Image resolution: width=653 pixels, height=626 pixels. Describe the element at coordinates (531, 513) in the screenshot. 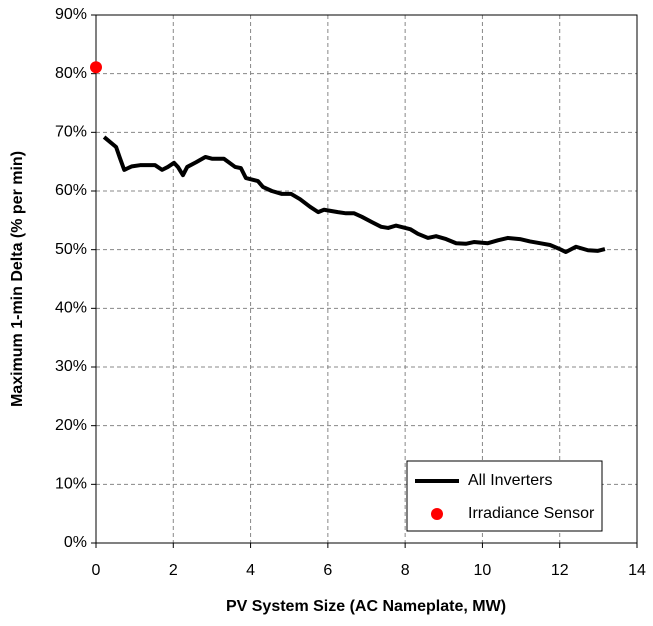

I see `legend-label: Irradiance Sensor` at that location.